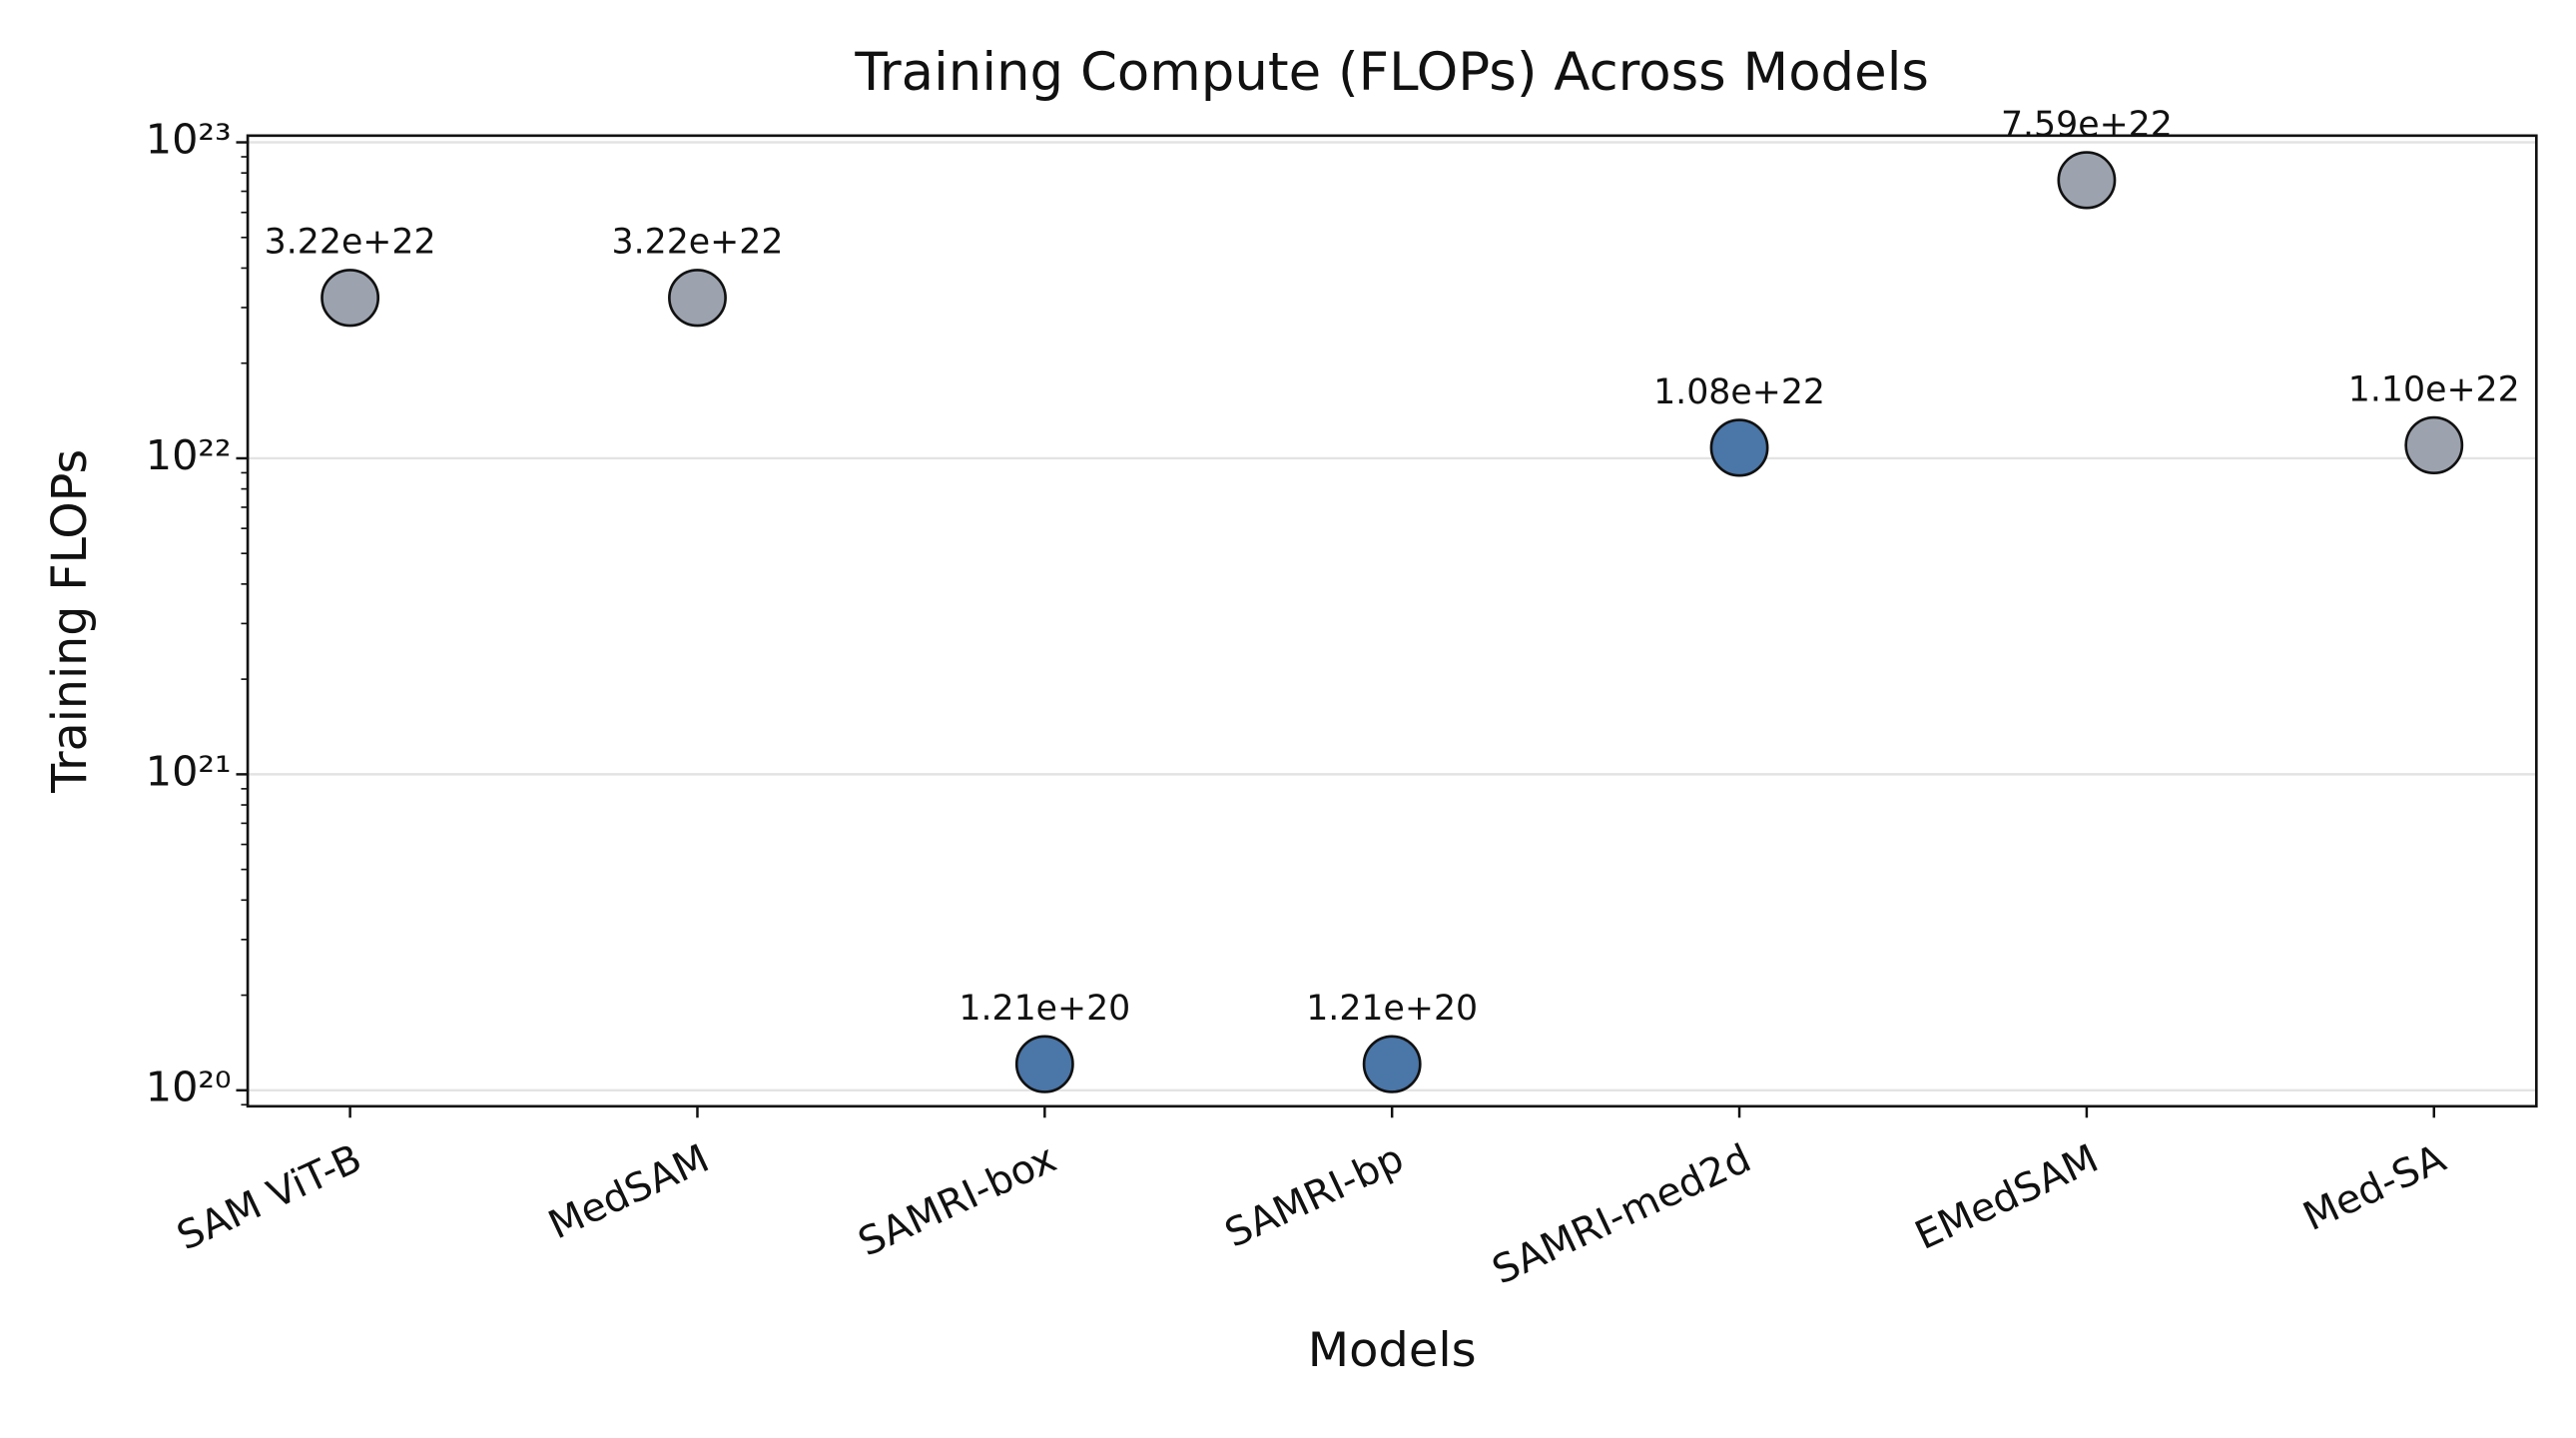  What do you see at coordinates (189, 1087) in the screenshot?
I see `y-tick-label: 10²⁰` at bounding box center [189, 1087].